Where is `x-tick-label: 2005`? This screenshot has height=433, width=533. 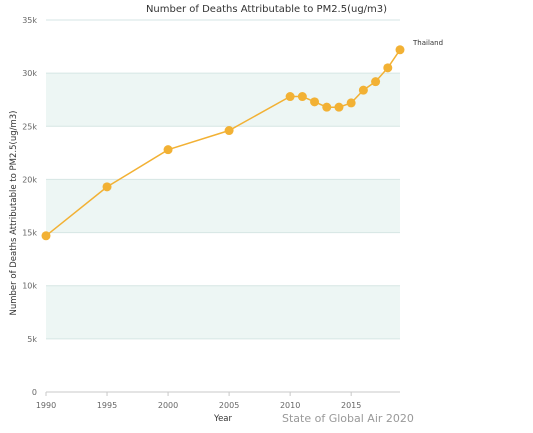 x-tick-label: 2005 is located at coordinates (229, 405).